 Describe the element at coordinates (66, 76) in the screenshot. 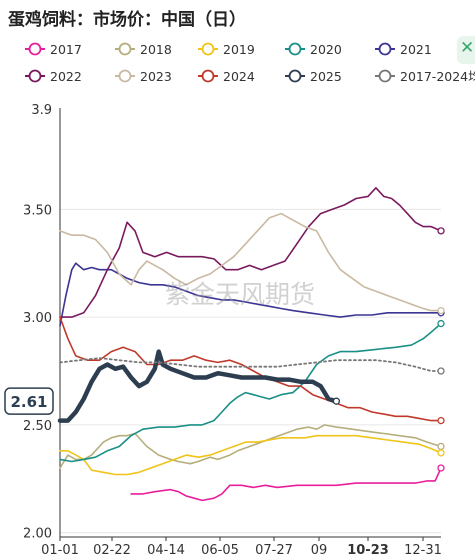

I see `legend-label: 2022` at that location.